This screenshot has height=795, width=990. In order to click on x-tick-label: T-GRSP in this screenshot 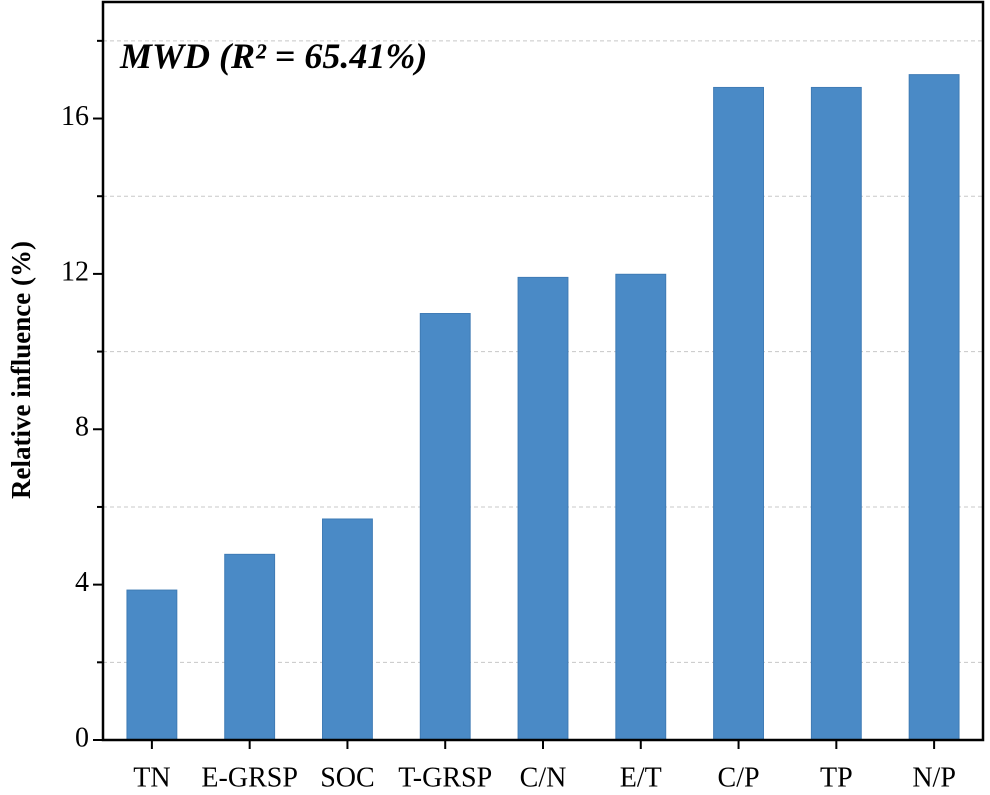, I will do `click(445, 777)`.